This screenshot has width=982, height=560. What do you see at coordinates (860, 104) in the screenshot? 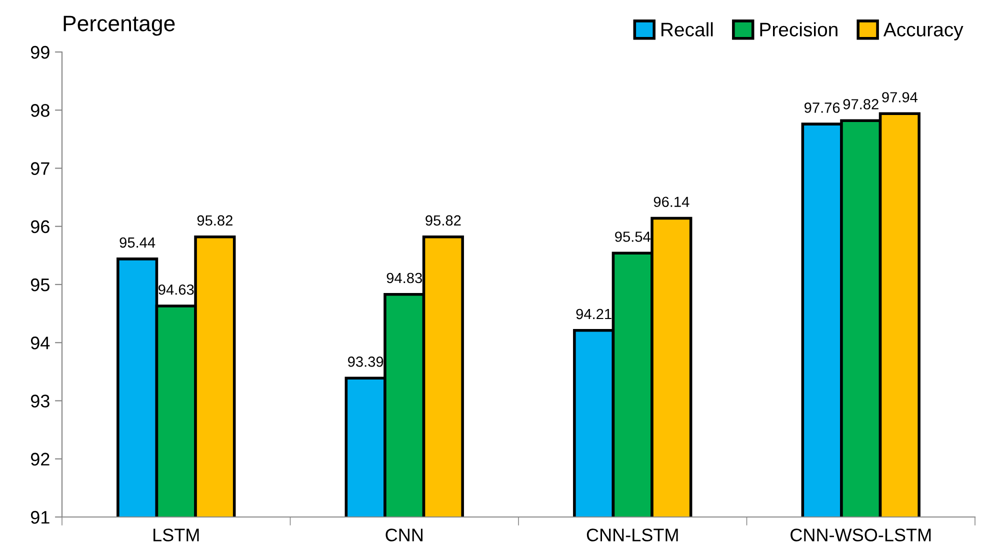
I see `data-label: 97.82` at bounding box center [860, 104].